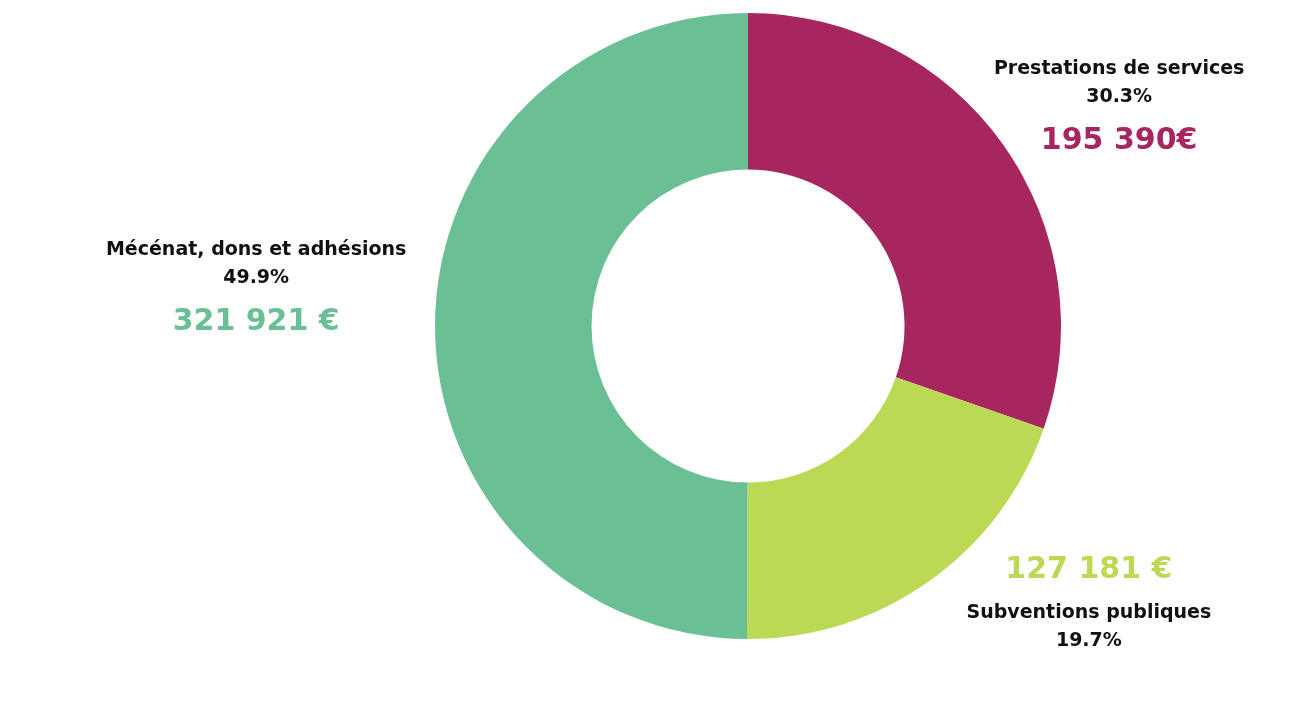 Image resolution: width=1307 pixels, height=708 pixels. What do you see at coordinates (1089, 567) in the screenshot?
I see `data-label: 127 181 €` at bounding box center [1089, 567].